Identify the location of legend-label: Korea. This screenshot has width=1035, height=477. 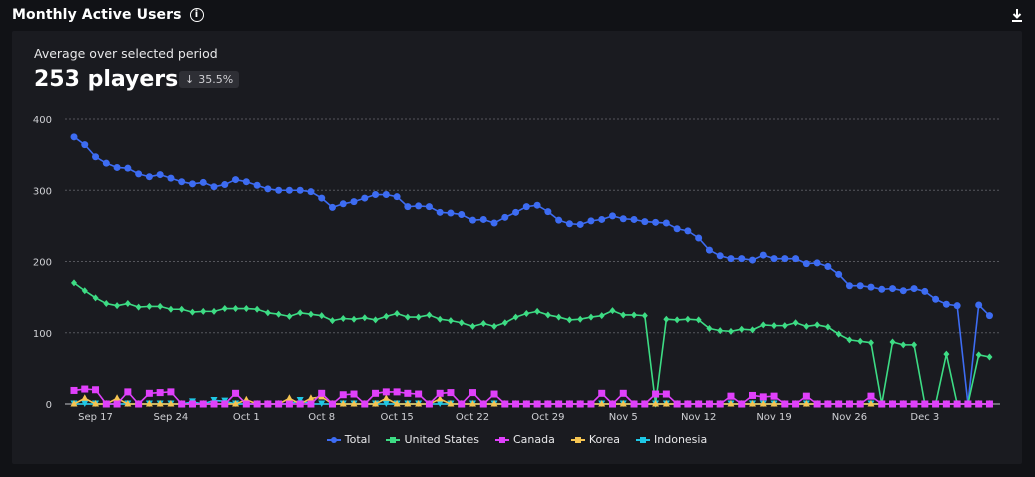
(604, 439).